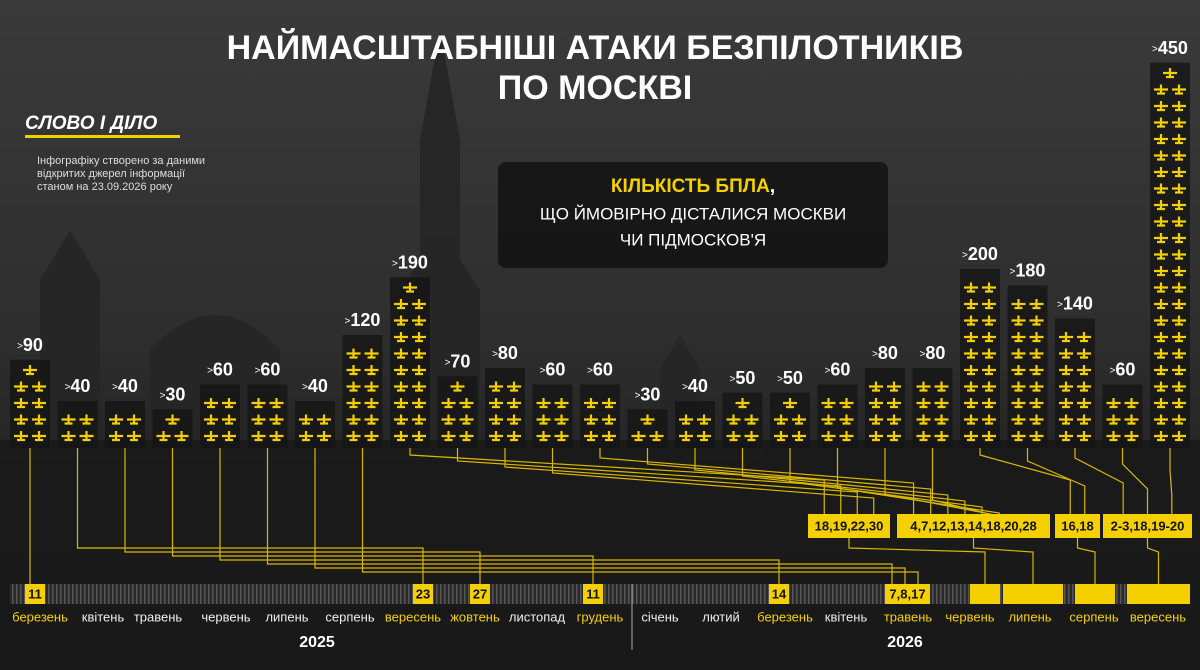  I want to click on month-label: жовтень, so click(475, 616).